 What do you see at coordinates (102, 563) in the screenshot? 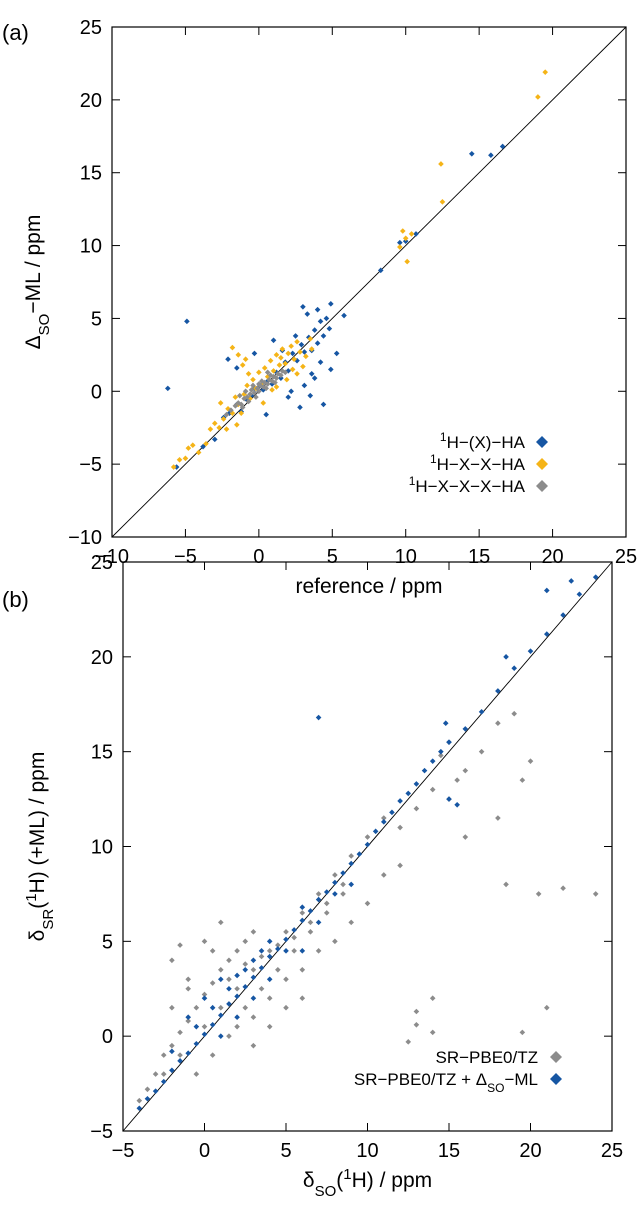
I see `y-tick-label: 25` at bounding box center [102, 563].